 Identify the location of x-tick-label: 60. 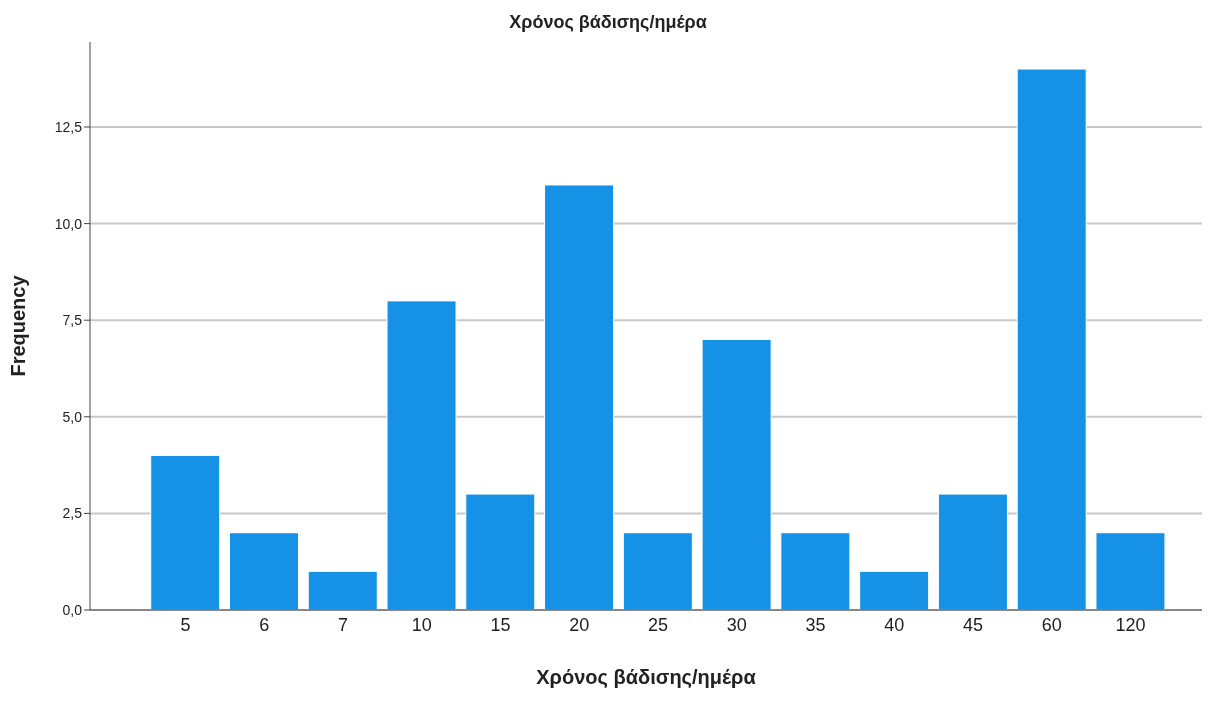
(1051, 624).